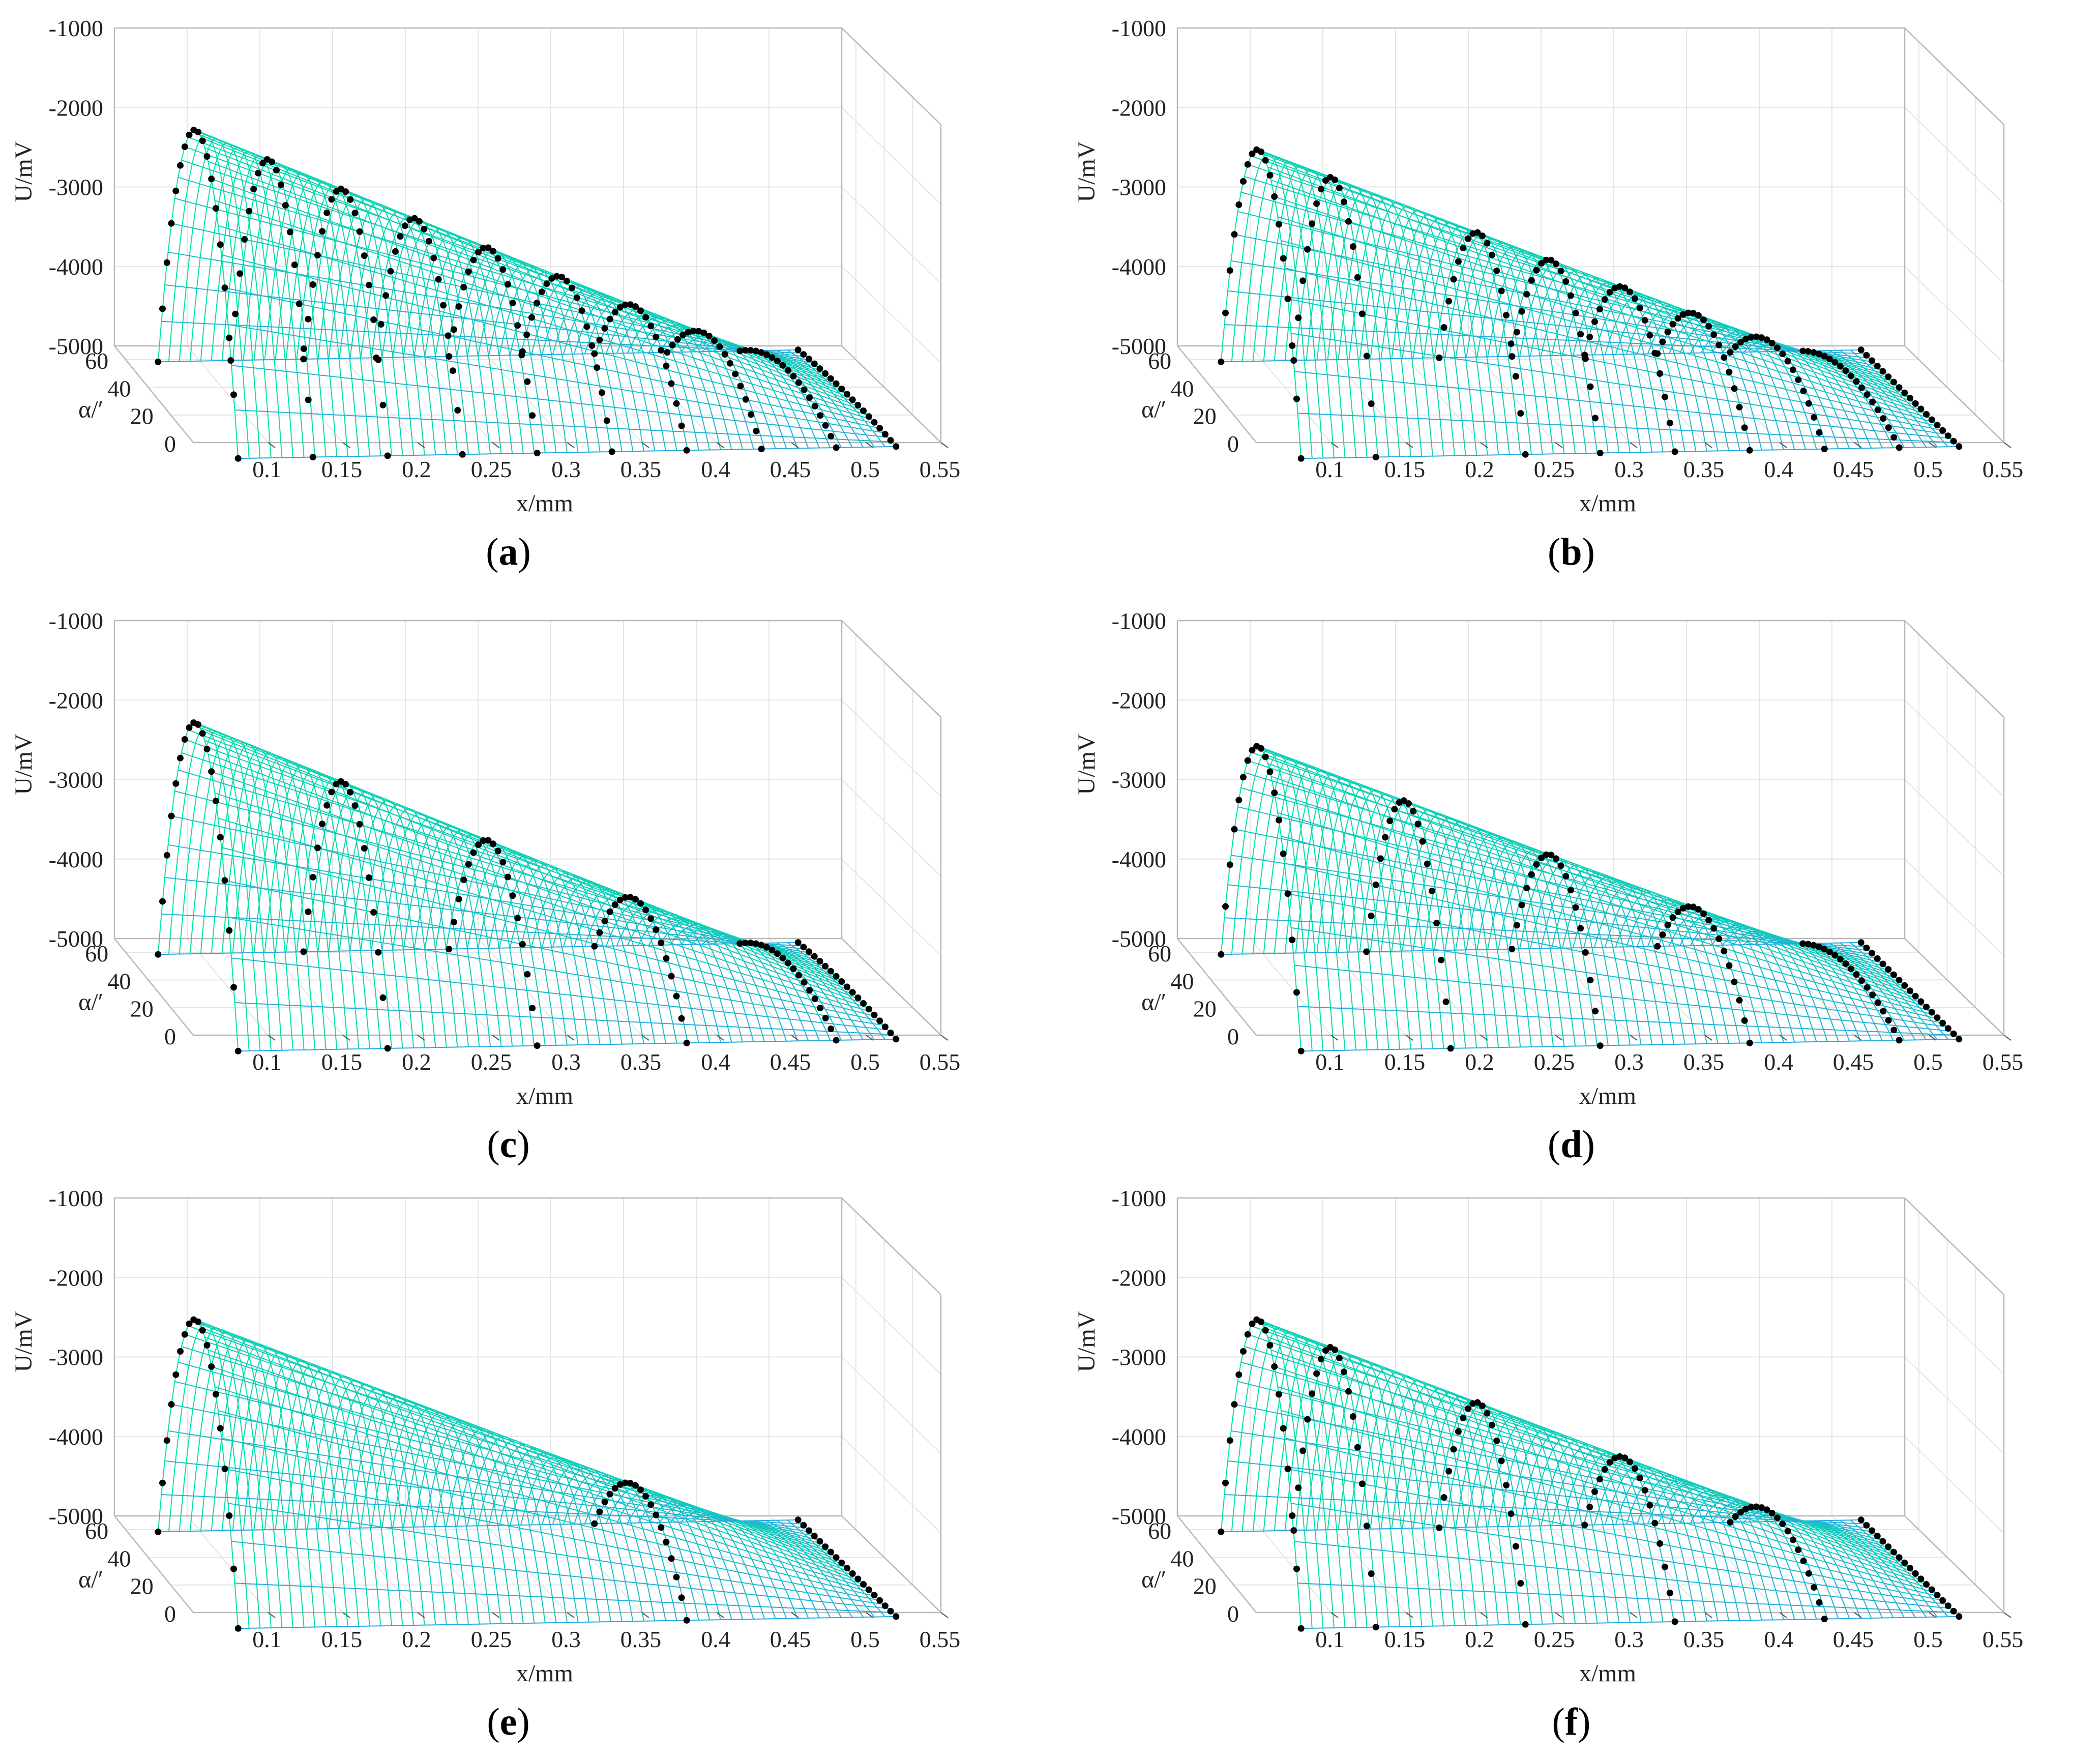 The height and width of the screenshot is (1756, 2100). What do you see at coordinates (142, 1009) in the screenshot?
I see `y-tick-label: 20` at bounding box center [142, 1009].